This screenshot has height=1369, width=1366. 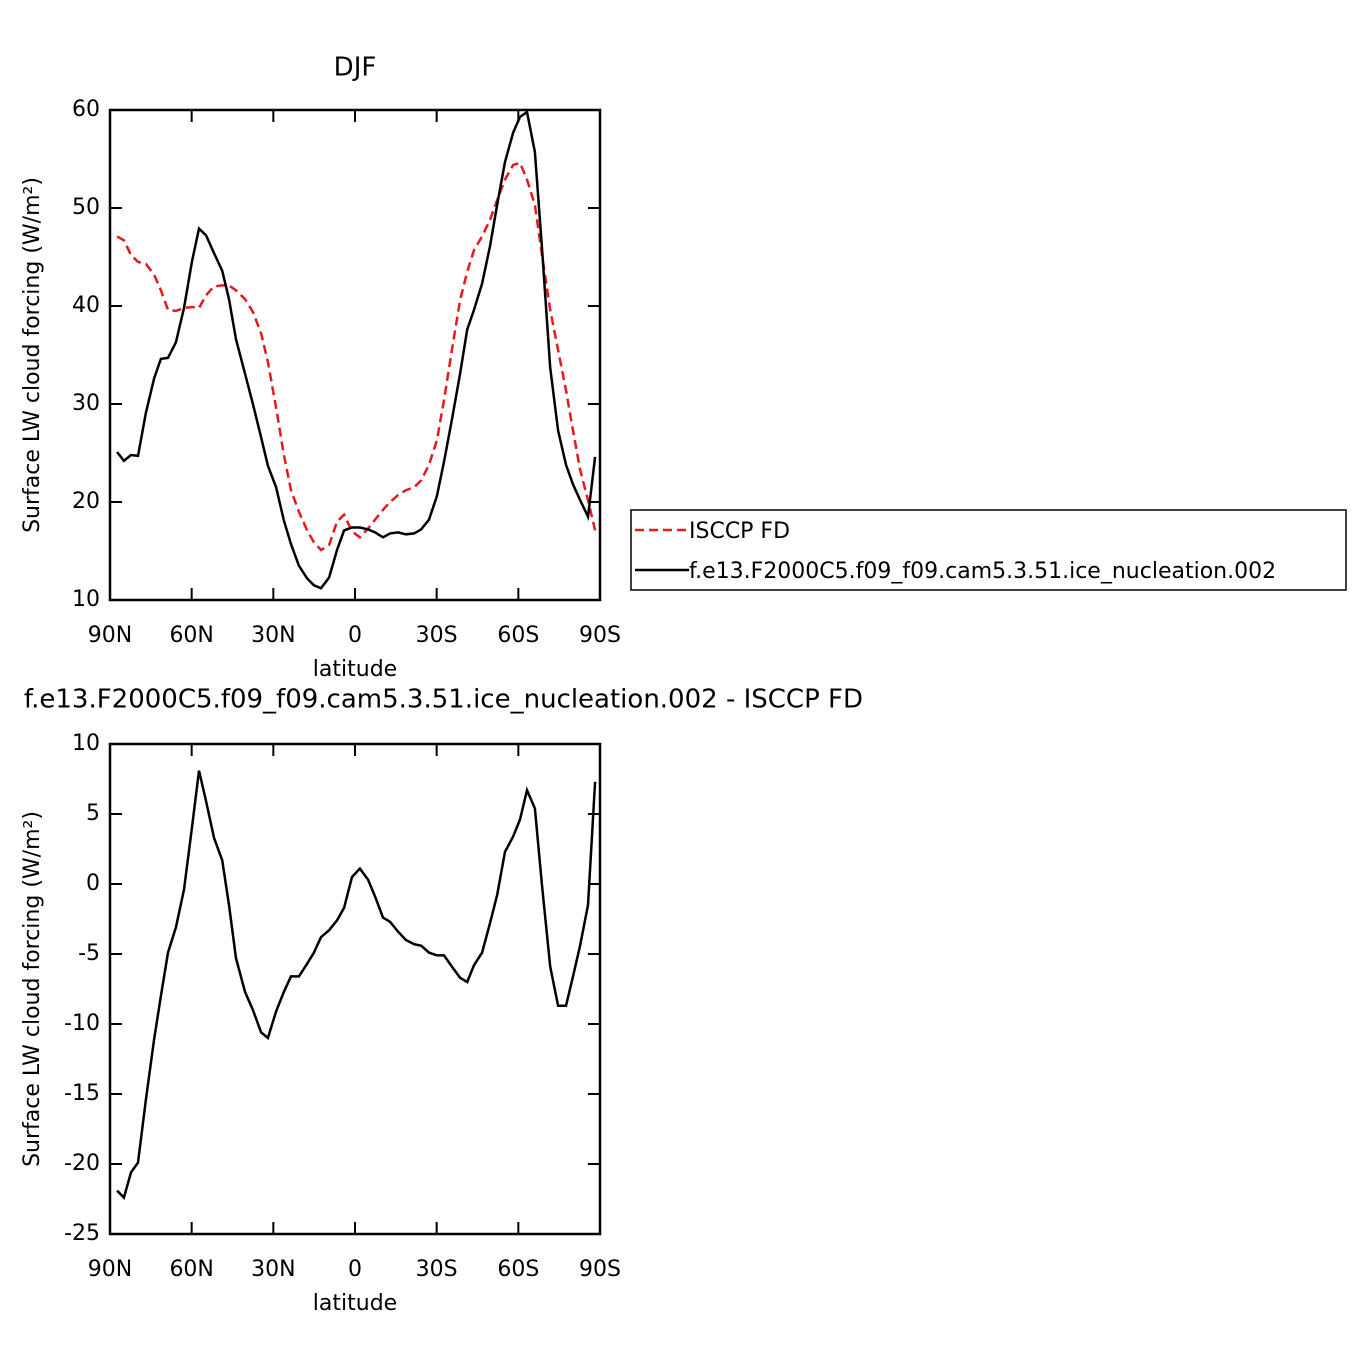 I want to click on y-tick-label: 20, so click(x=86, y=501).